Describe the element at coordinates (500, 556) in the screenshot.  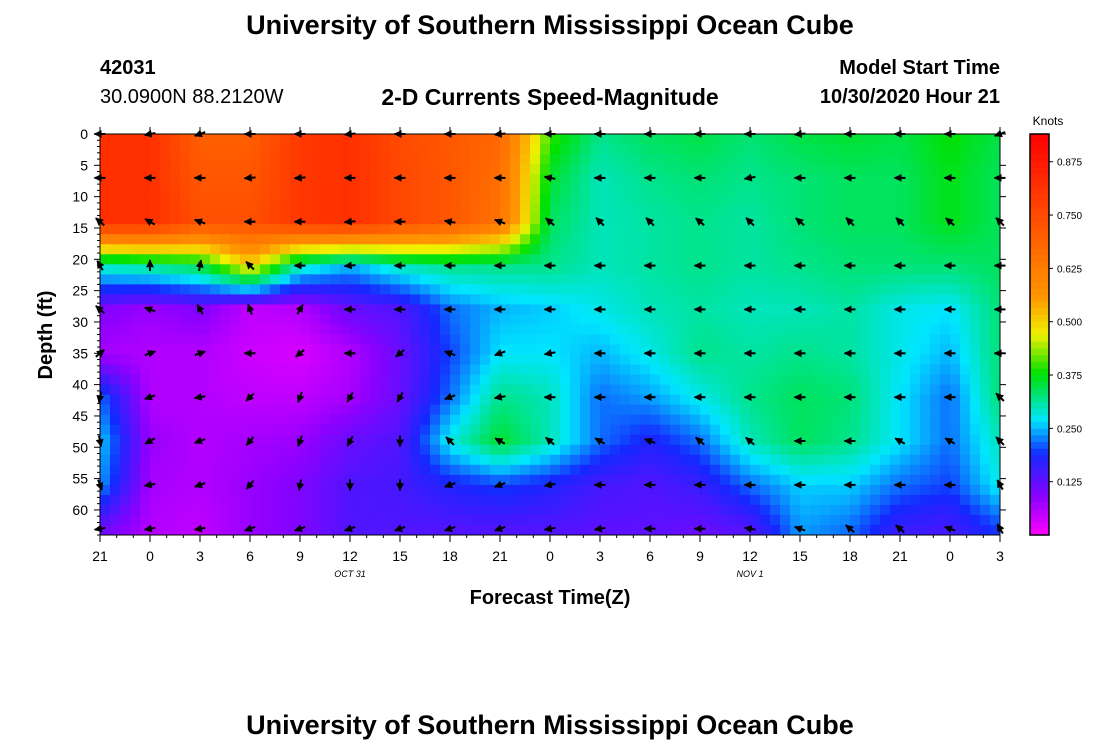
I see `x-tick-label: 21` at that location.